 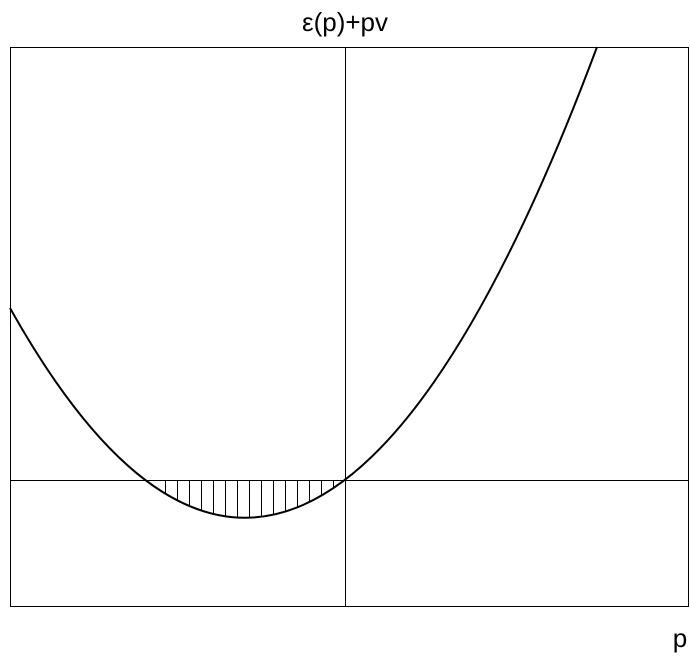 I want to click on hatching, so click(x=249, y=499).